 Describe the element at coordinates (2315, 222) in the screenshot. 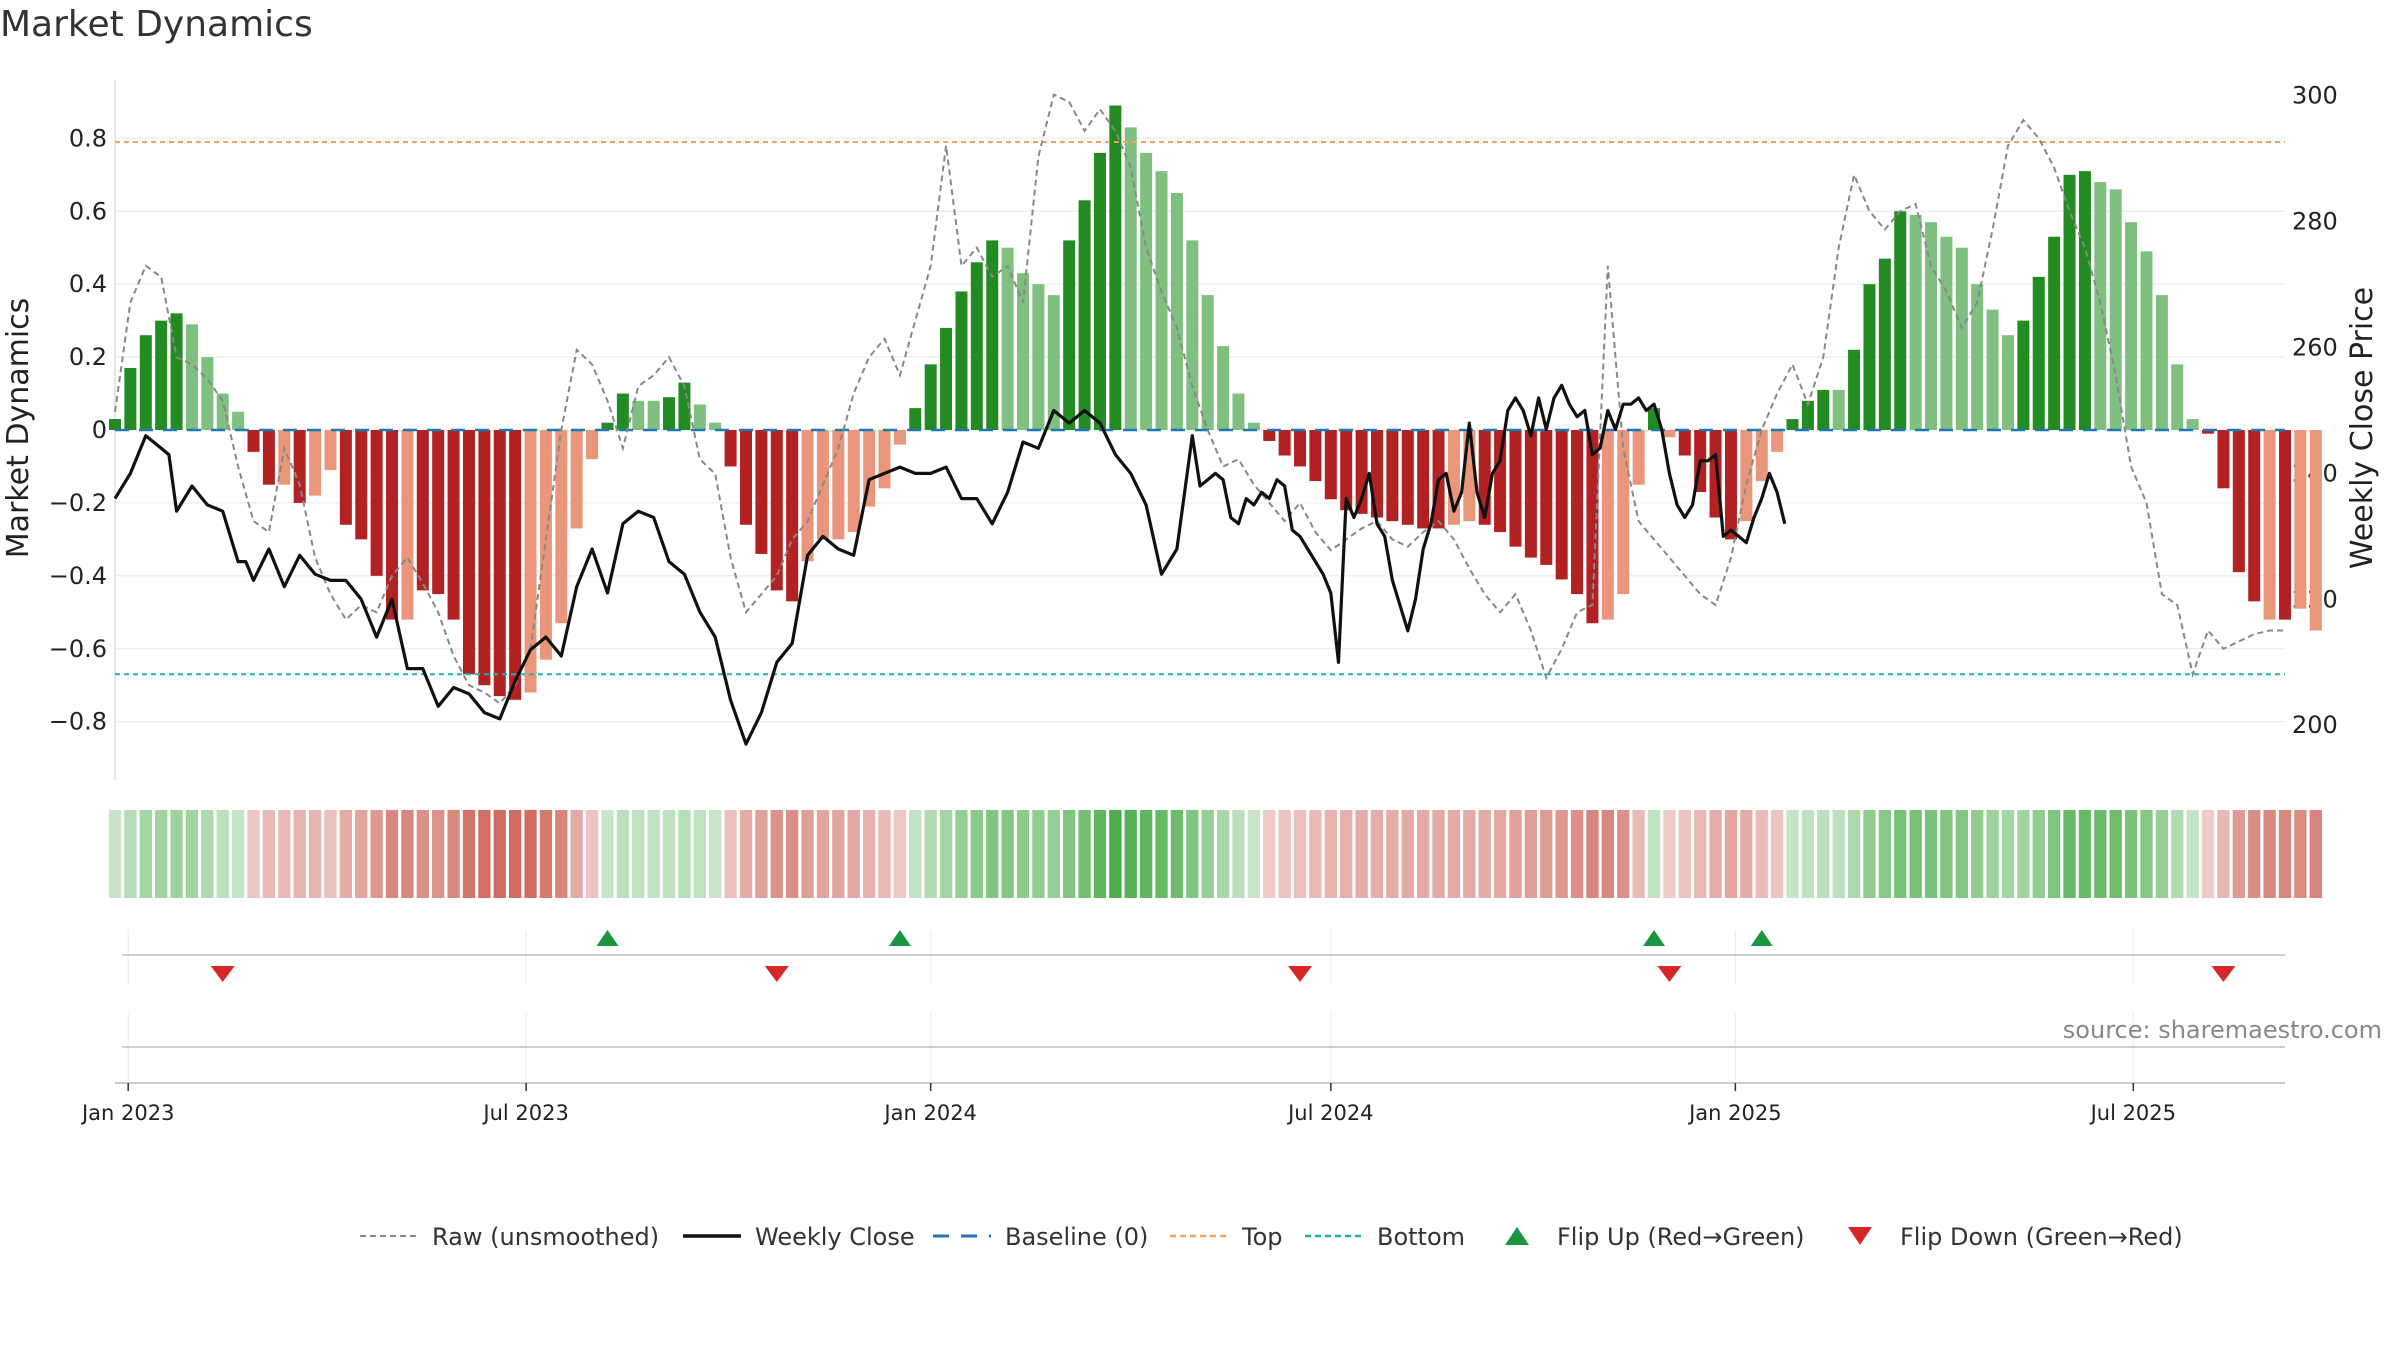

I see `y2-tick-label: 280` at that location.